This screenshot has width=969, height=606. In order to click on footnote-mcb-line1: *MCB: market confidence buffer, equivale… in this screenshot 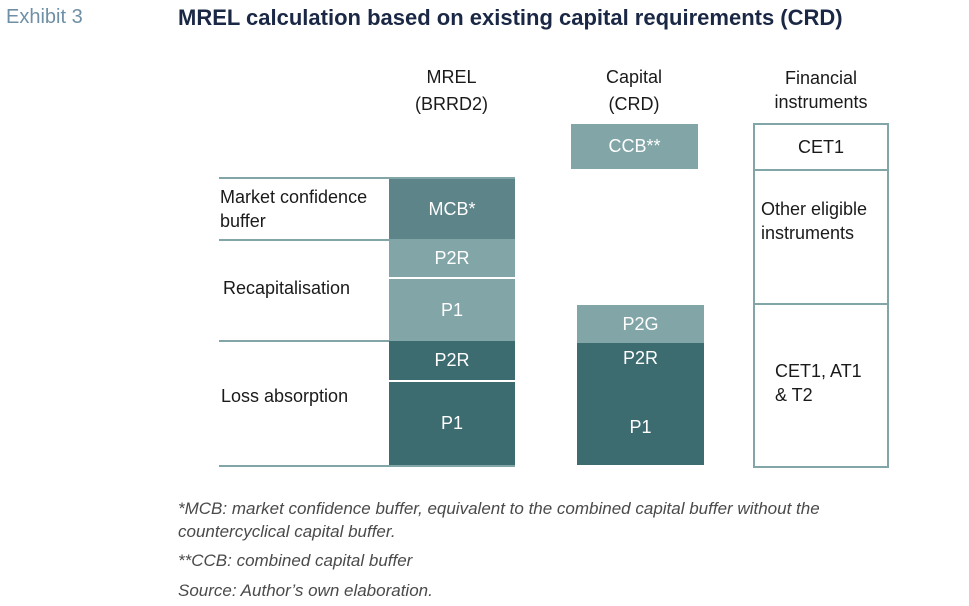, I will do `click(499, 508)`.